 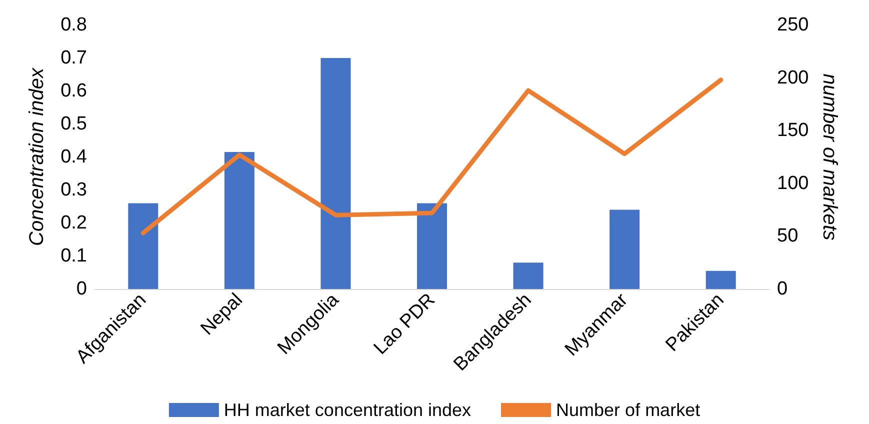 What do you see at coordinates (81, 289) in the screenshot?
I see `y-tick-label: 0` at bounding box center [81, 289].